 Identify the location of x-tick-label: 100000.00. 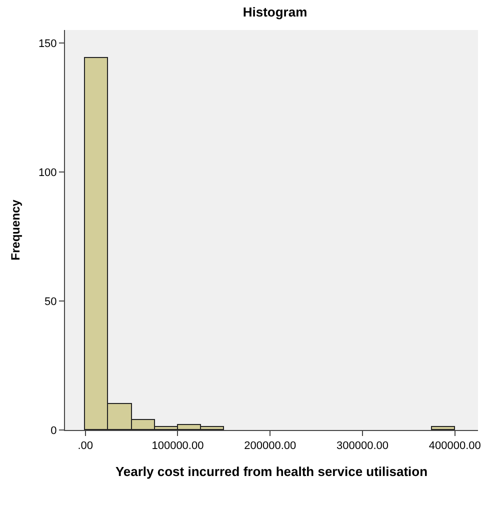
(178, 446).